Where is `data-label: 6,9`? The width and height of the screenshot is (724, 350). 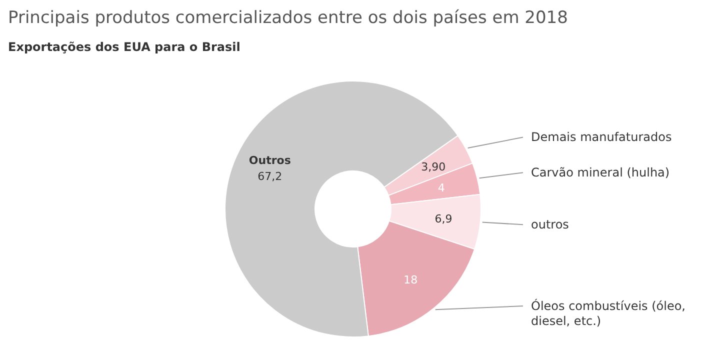 data-label: 6,9 is located at coordinates (443, 219).